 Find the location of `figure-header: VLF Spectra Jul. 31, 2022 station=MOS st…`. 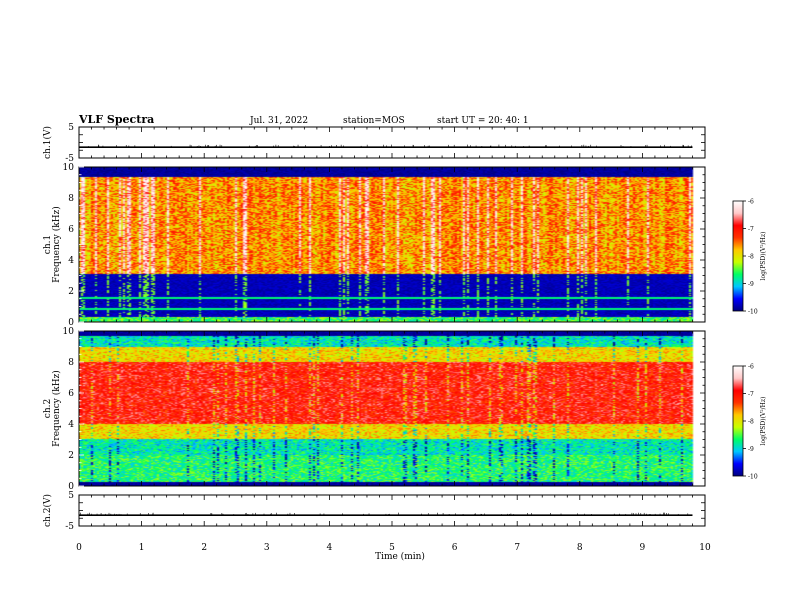

figure-header: VLF Spectra Jul. 31, 2022 station=MOS st… is located at coordinates (303, 119).